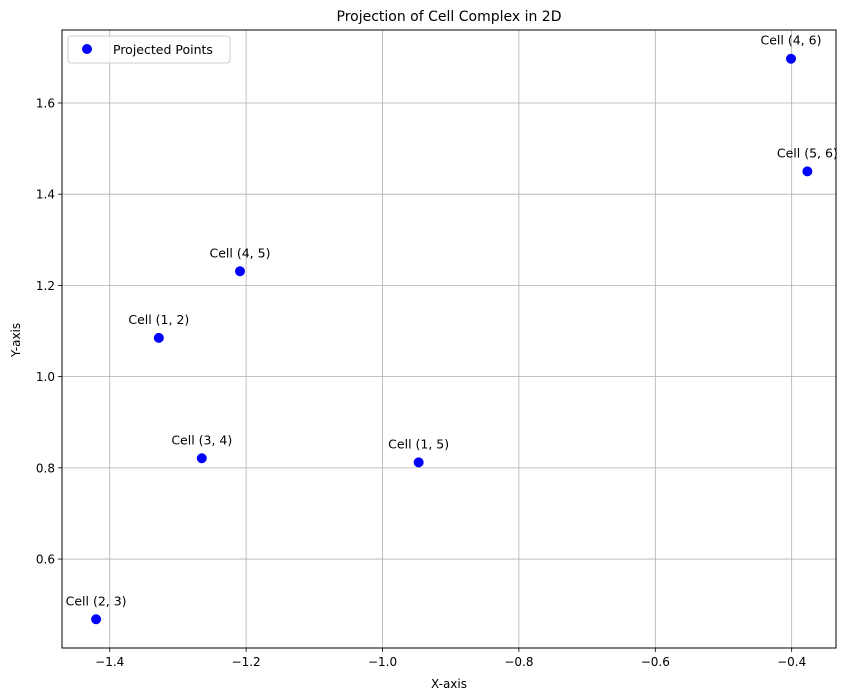 The height and width of the screenshot is (699, 846). Describe the element at coordinates (449, 684) in the screenshot. I see `x-axis-label: X-axis` at that location.